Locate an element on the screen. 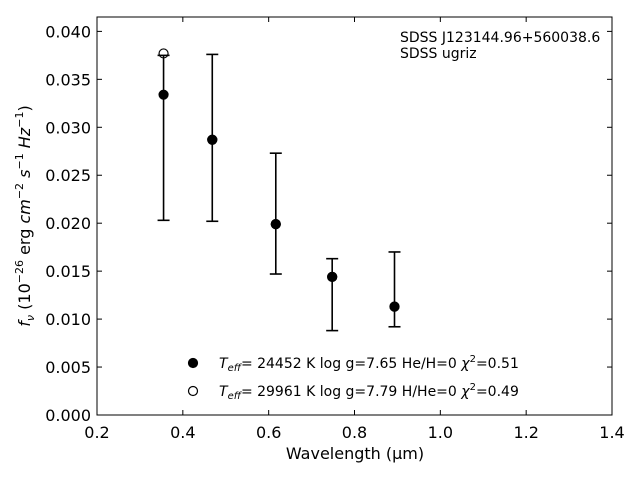 The height and width of the screenshot is (480, 640). x-tick-label: 0.4 is located at coordinates (182, 432).